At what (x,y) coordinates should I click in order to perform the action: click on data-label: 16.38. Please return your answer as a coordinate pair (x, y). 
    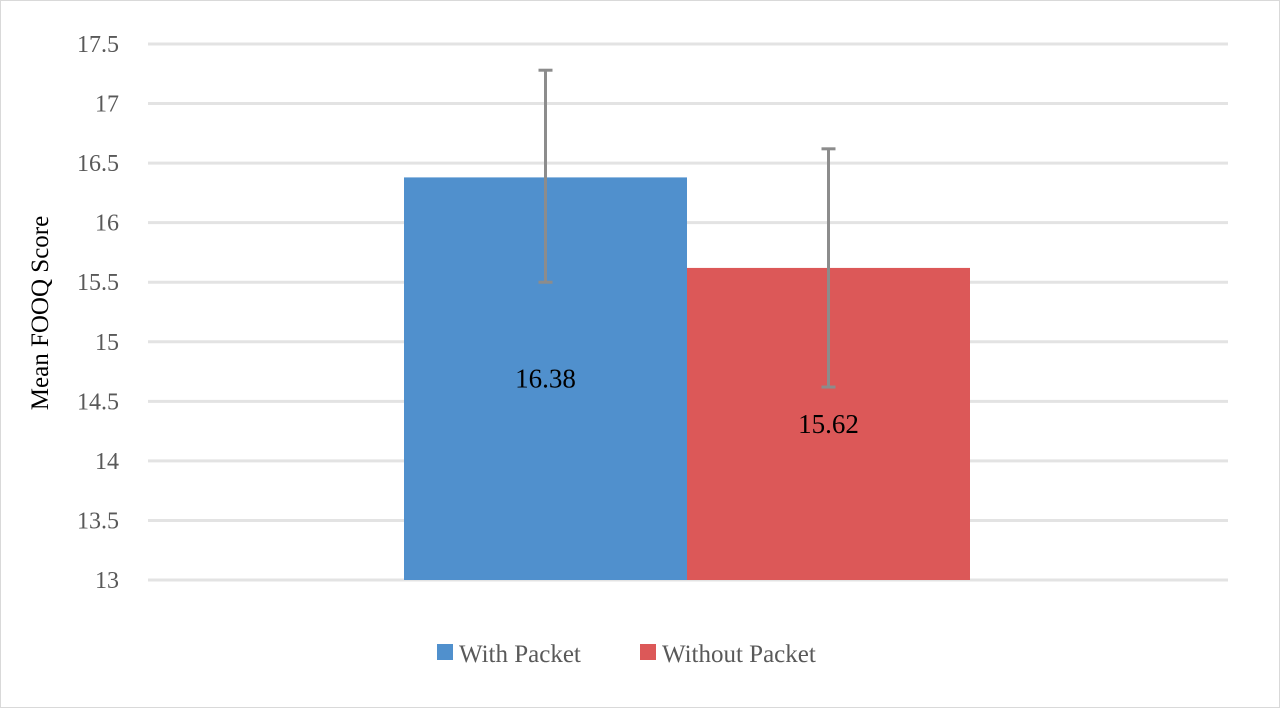
    Looking at the image, I should click on (545, 379).